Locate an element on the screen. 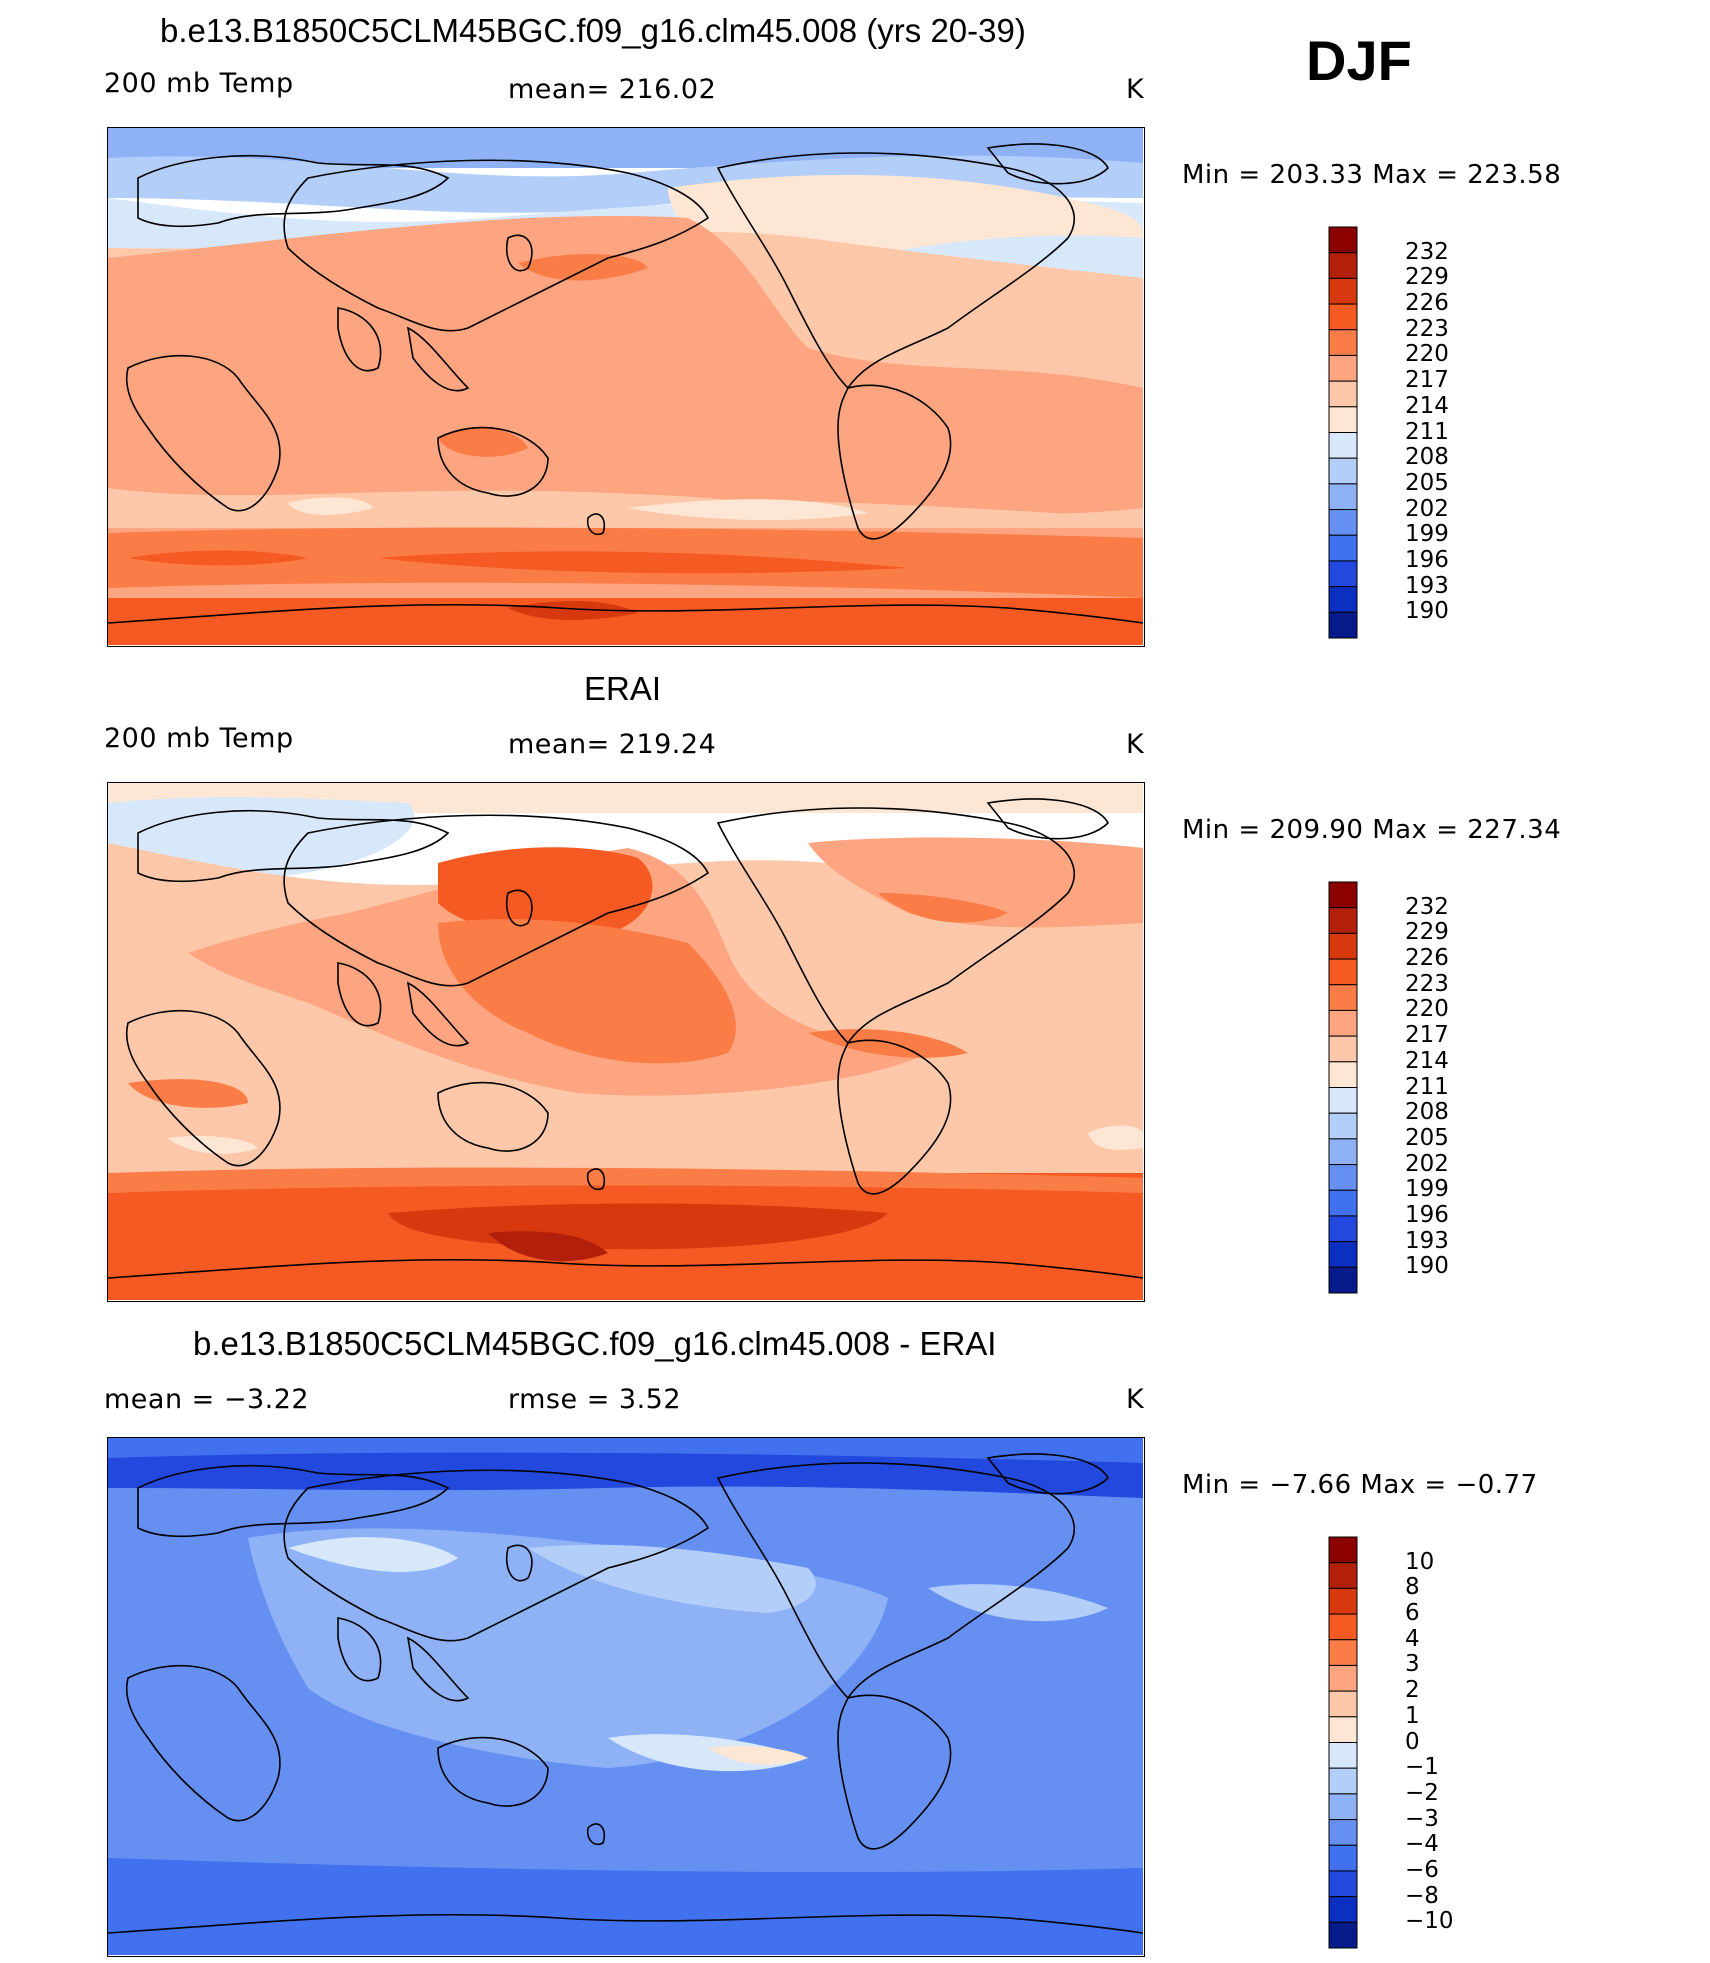  colorbar-tick-label: 205 is located at coordinates (1427, 482).